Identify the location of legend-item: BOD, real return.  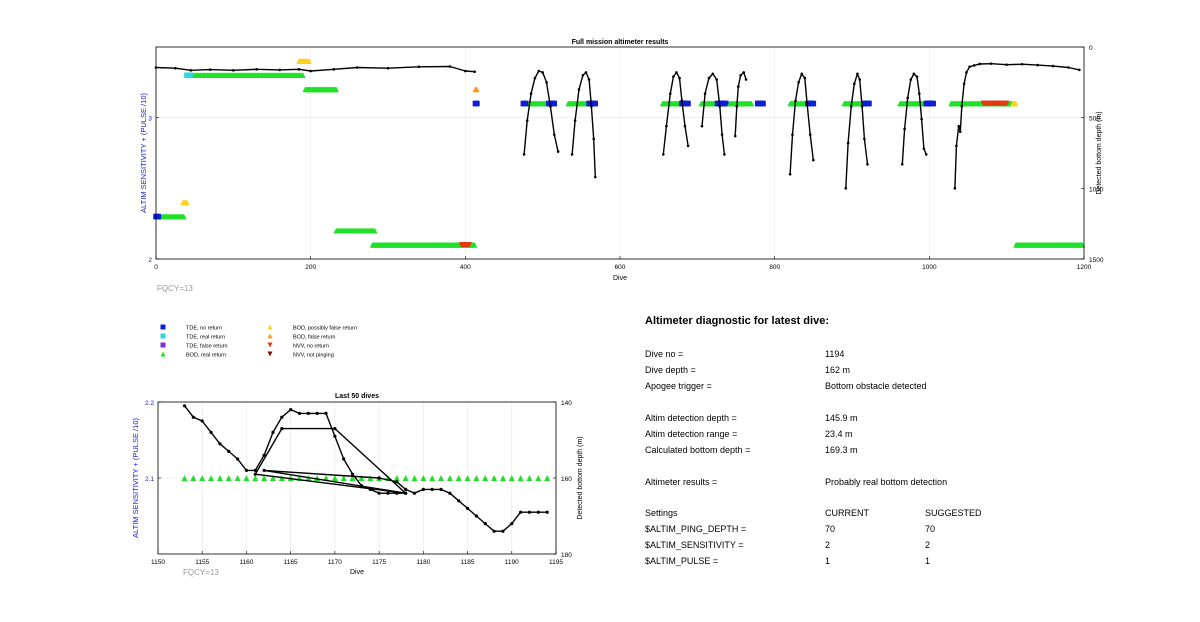
(193, 355).